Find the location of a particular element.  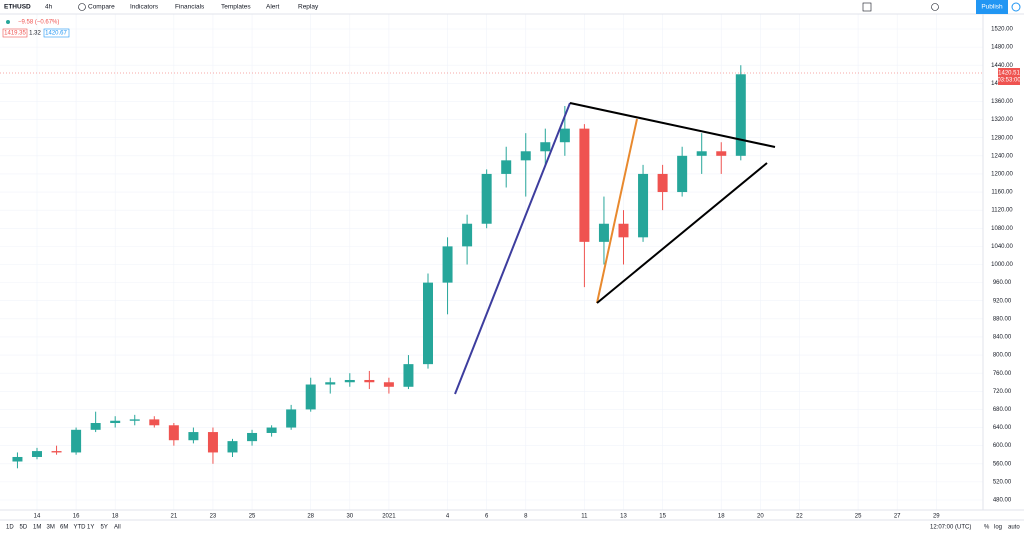

ask-box is located at coordinates (56, 33).